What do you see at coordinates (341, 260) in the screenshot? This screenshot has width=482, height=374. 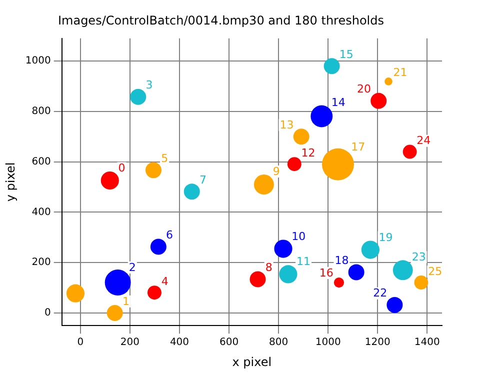 I see `annotation: 18` at bounding box center [341, 260].